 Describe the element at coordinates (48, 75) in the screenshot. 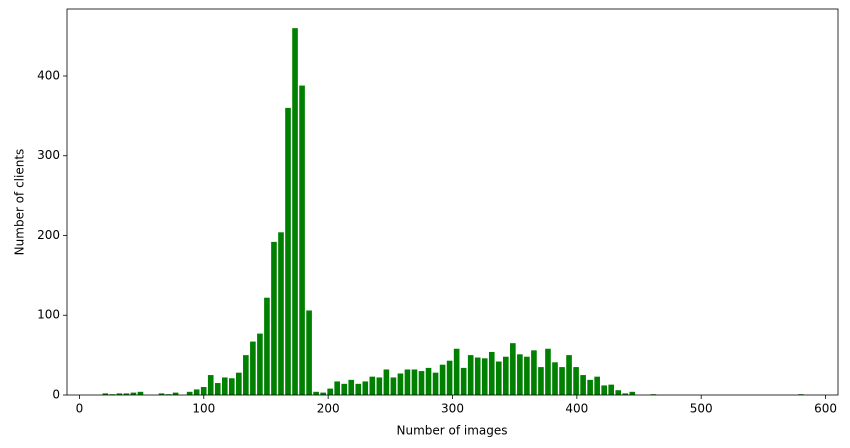

I see `y-tick-label: 400` at that location.